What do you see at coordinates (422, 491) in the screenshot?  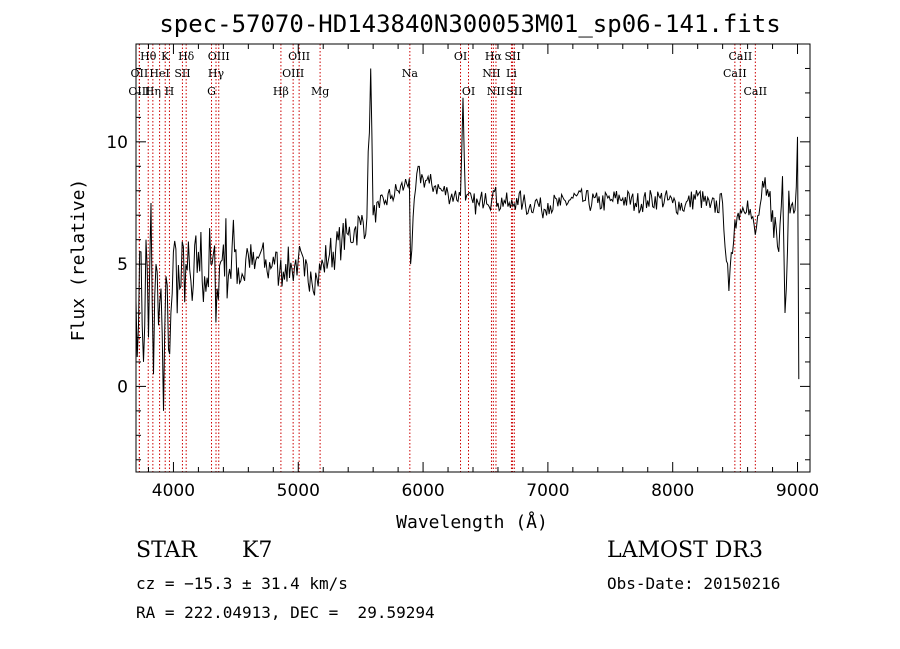 I see `x-tick-label: 6000` at bounding box center [422, 491].